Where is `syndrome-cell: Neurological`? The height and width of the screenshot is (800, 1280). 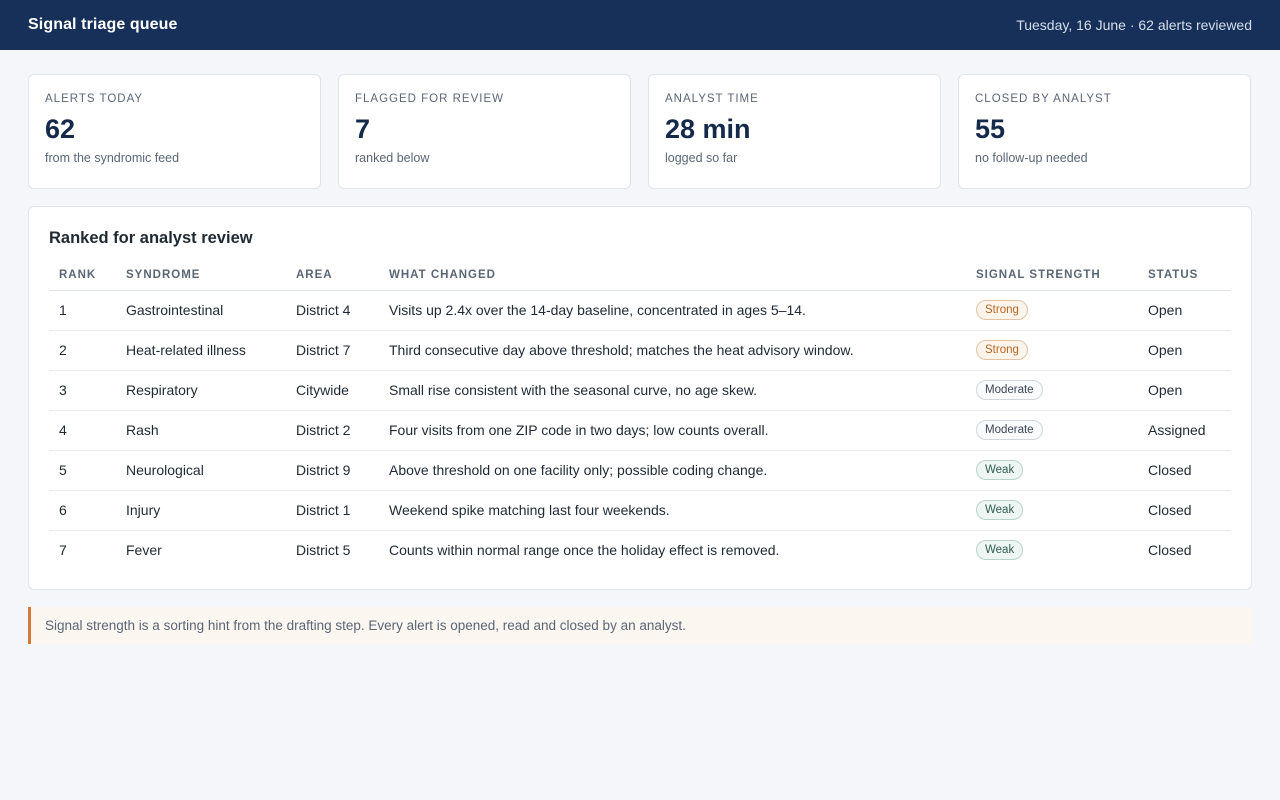
syndrome-cell: Neurological is located at coordinates (201, 470).